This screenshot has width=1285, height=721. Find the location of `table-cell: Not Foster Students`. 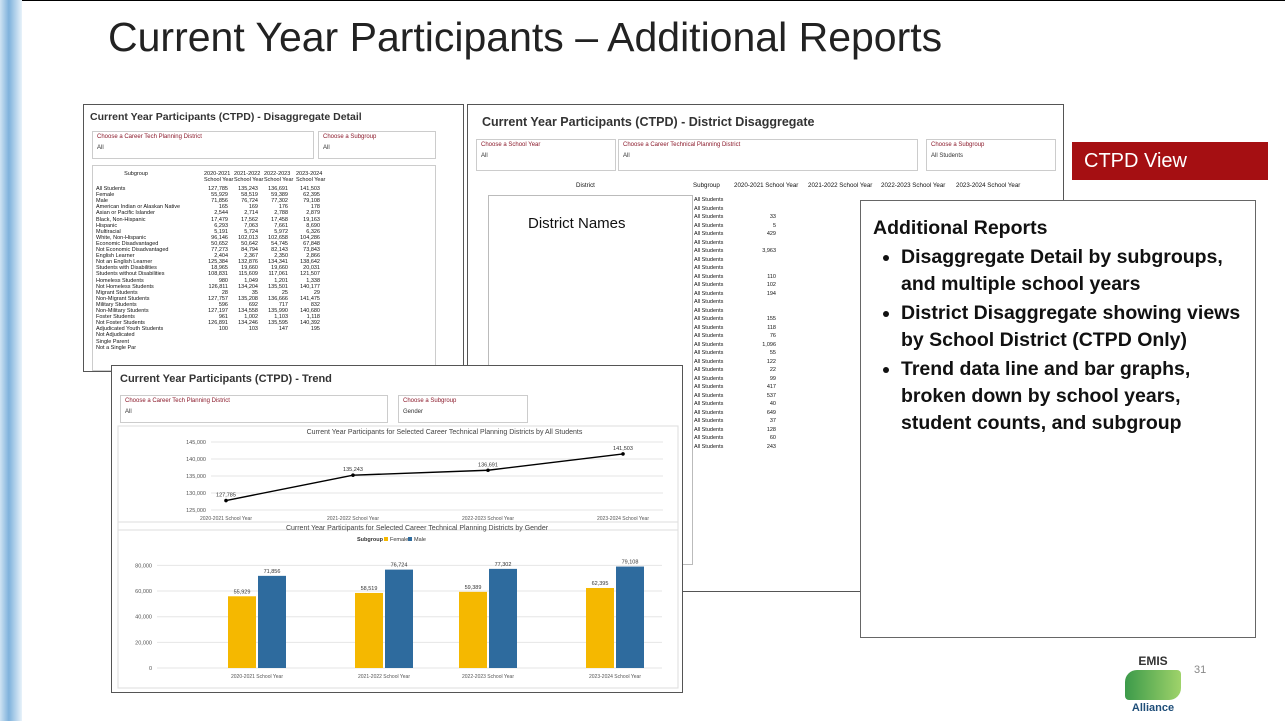

table-cell: Not Foster Students is located at coordinates (120, 323).